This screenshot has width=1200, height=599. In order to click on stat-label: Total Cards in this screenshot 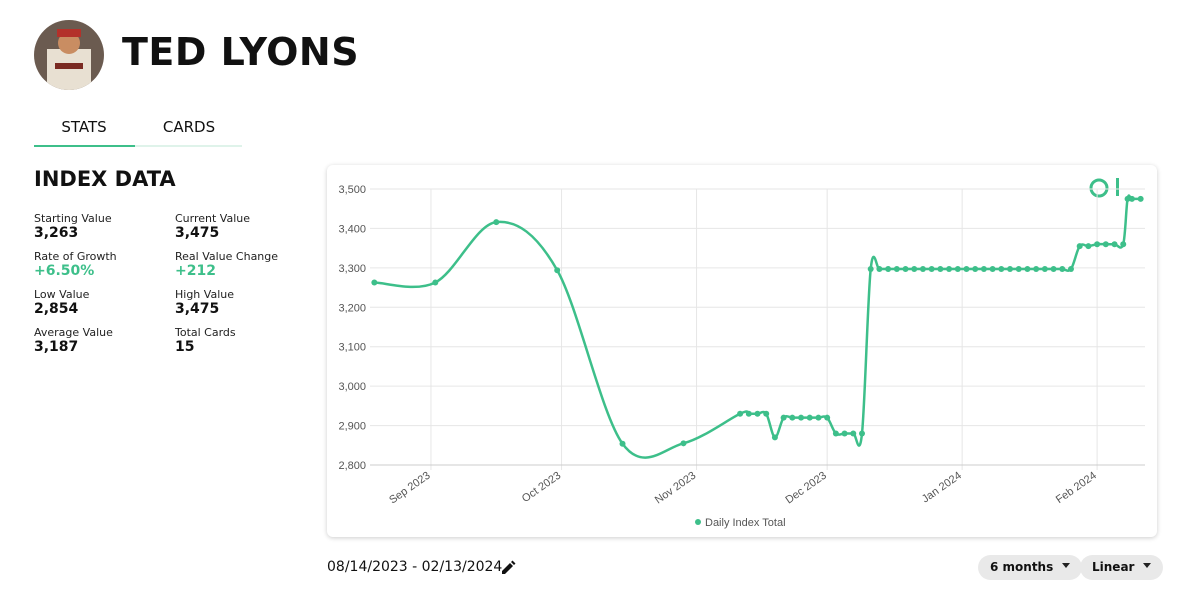, I will do `click(205, 332)`.